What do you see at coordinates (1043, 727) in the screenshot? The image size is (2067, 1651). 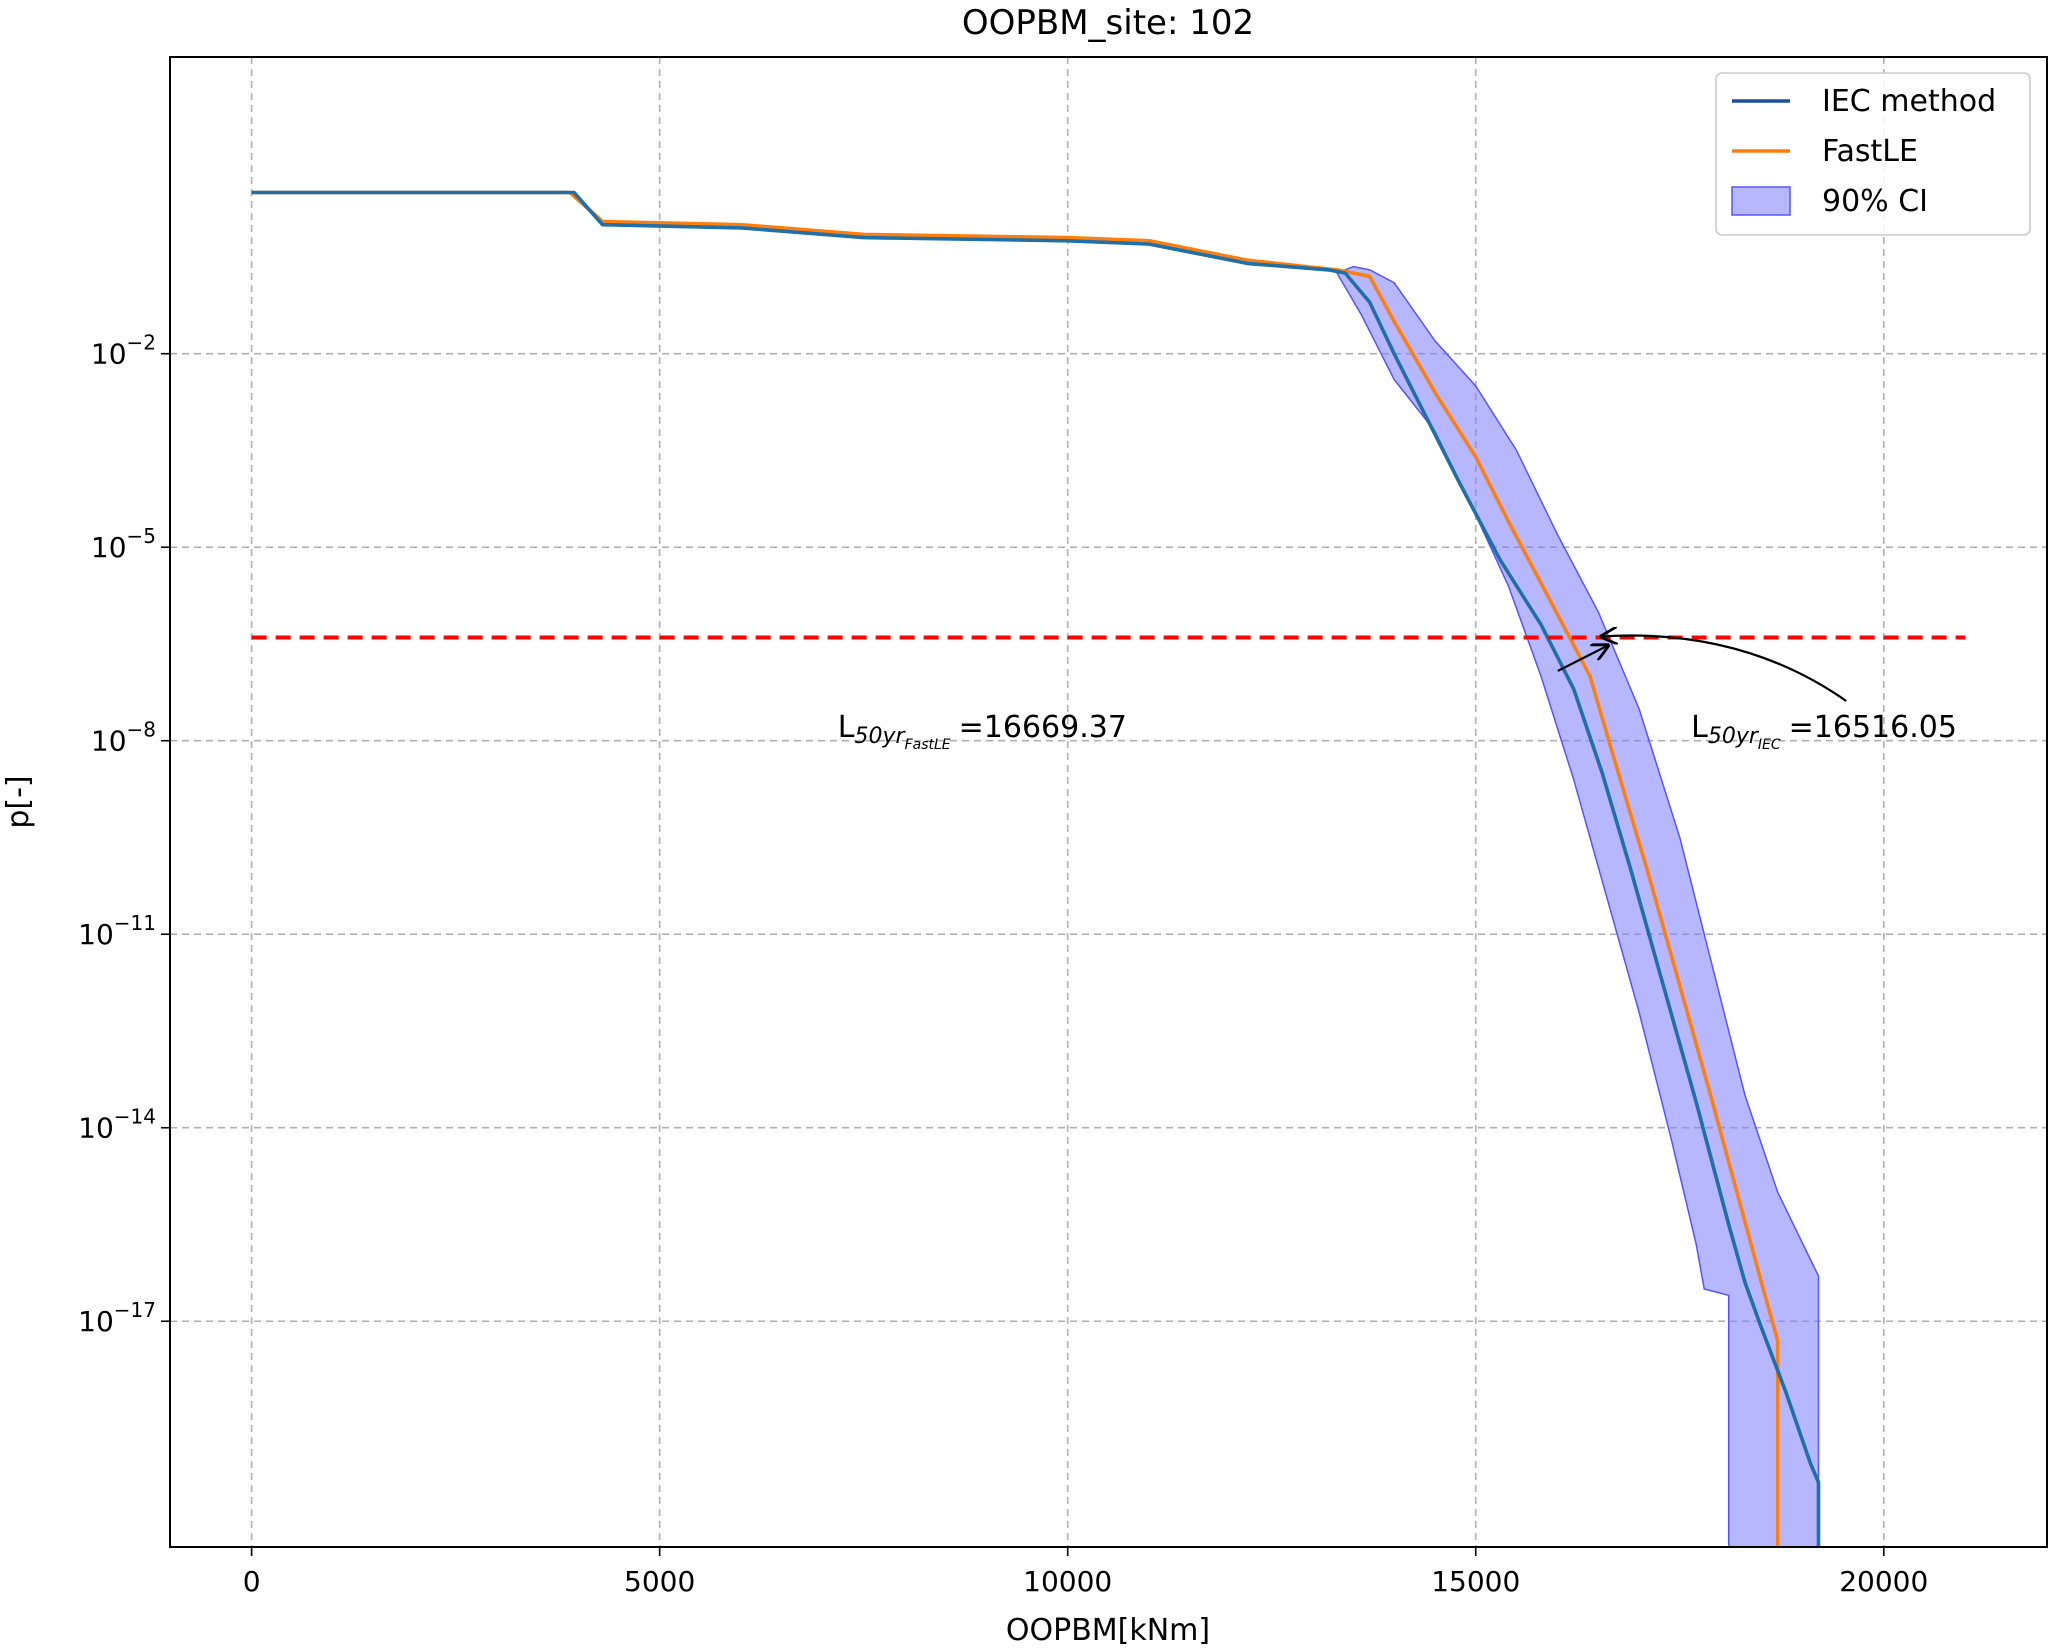 I see `annotation-value: =16669.37` at bounding box center [1043, 727].